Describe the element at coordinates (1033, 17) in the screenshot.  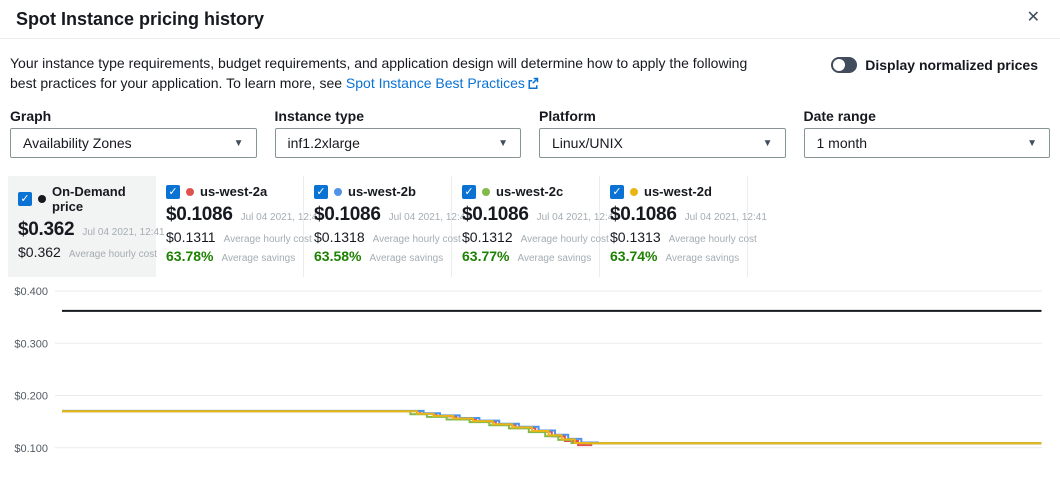
I see `close-icon: ✕` at that location.